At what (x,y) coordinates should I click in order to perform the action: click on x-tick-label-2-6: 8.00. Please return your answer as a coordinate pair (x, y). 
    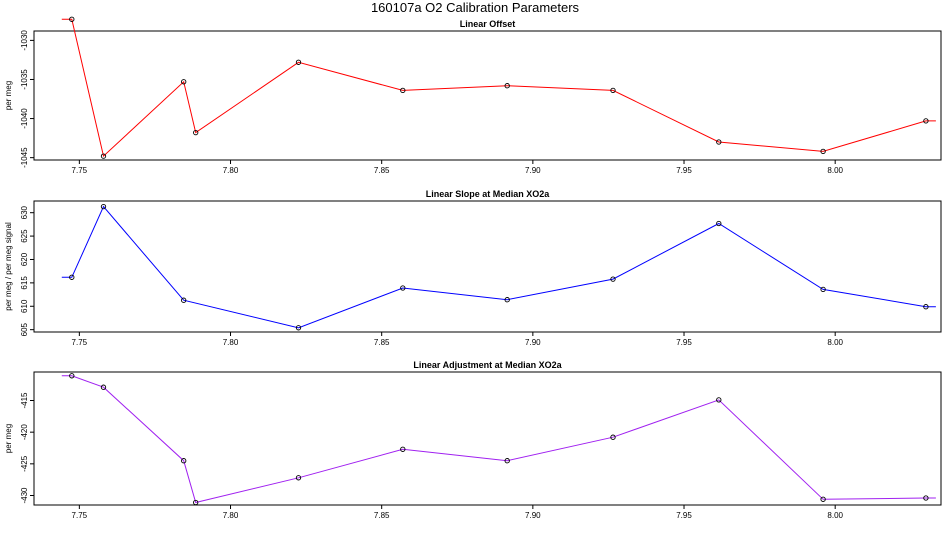
    Looking at the image, I should click on (835, 342).